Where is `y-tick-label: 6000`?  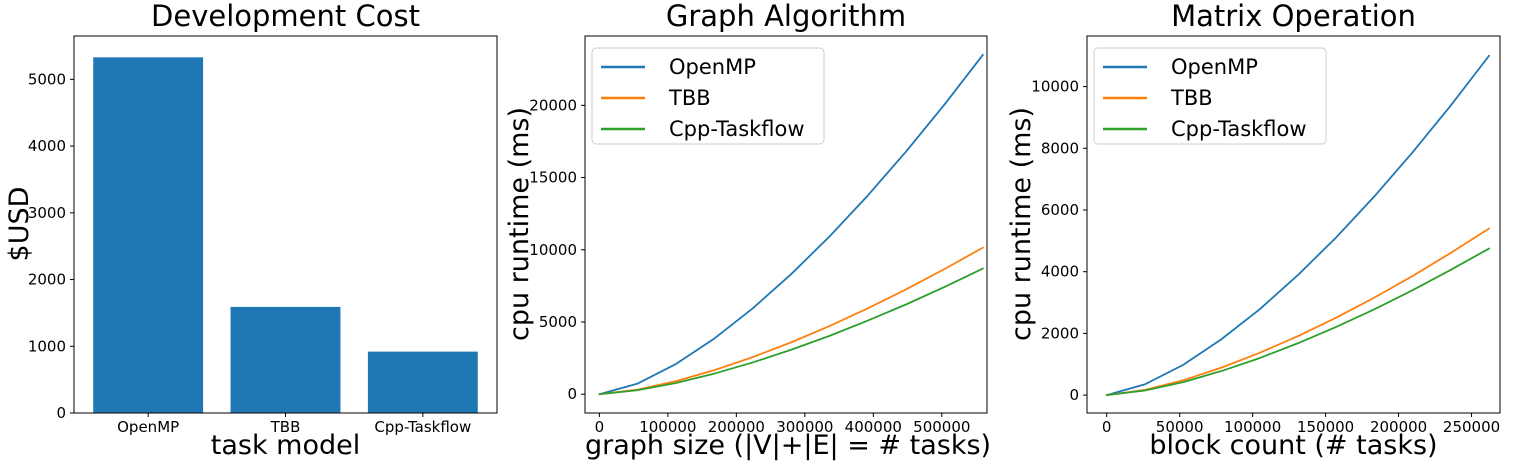
y-tick-label: 6000 is located at coordinates (1060, 210).